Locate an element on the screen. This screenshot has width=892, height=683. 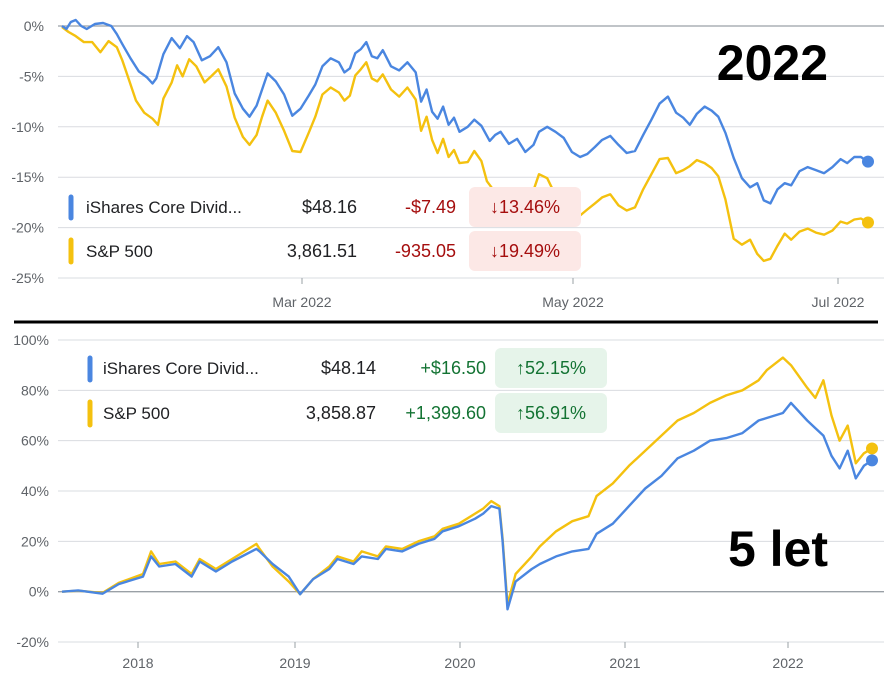
y-axis-2022: 0% -5% -10% -15% -20% -25% is located at coordinates (27, 152).